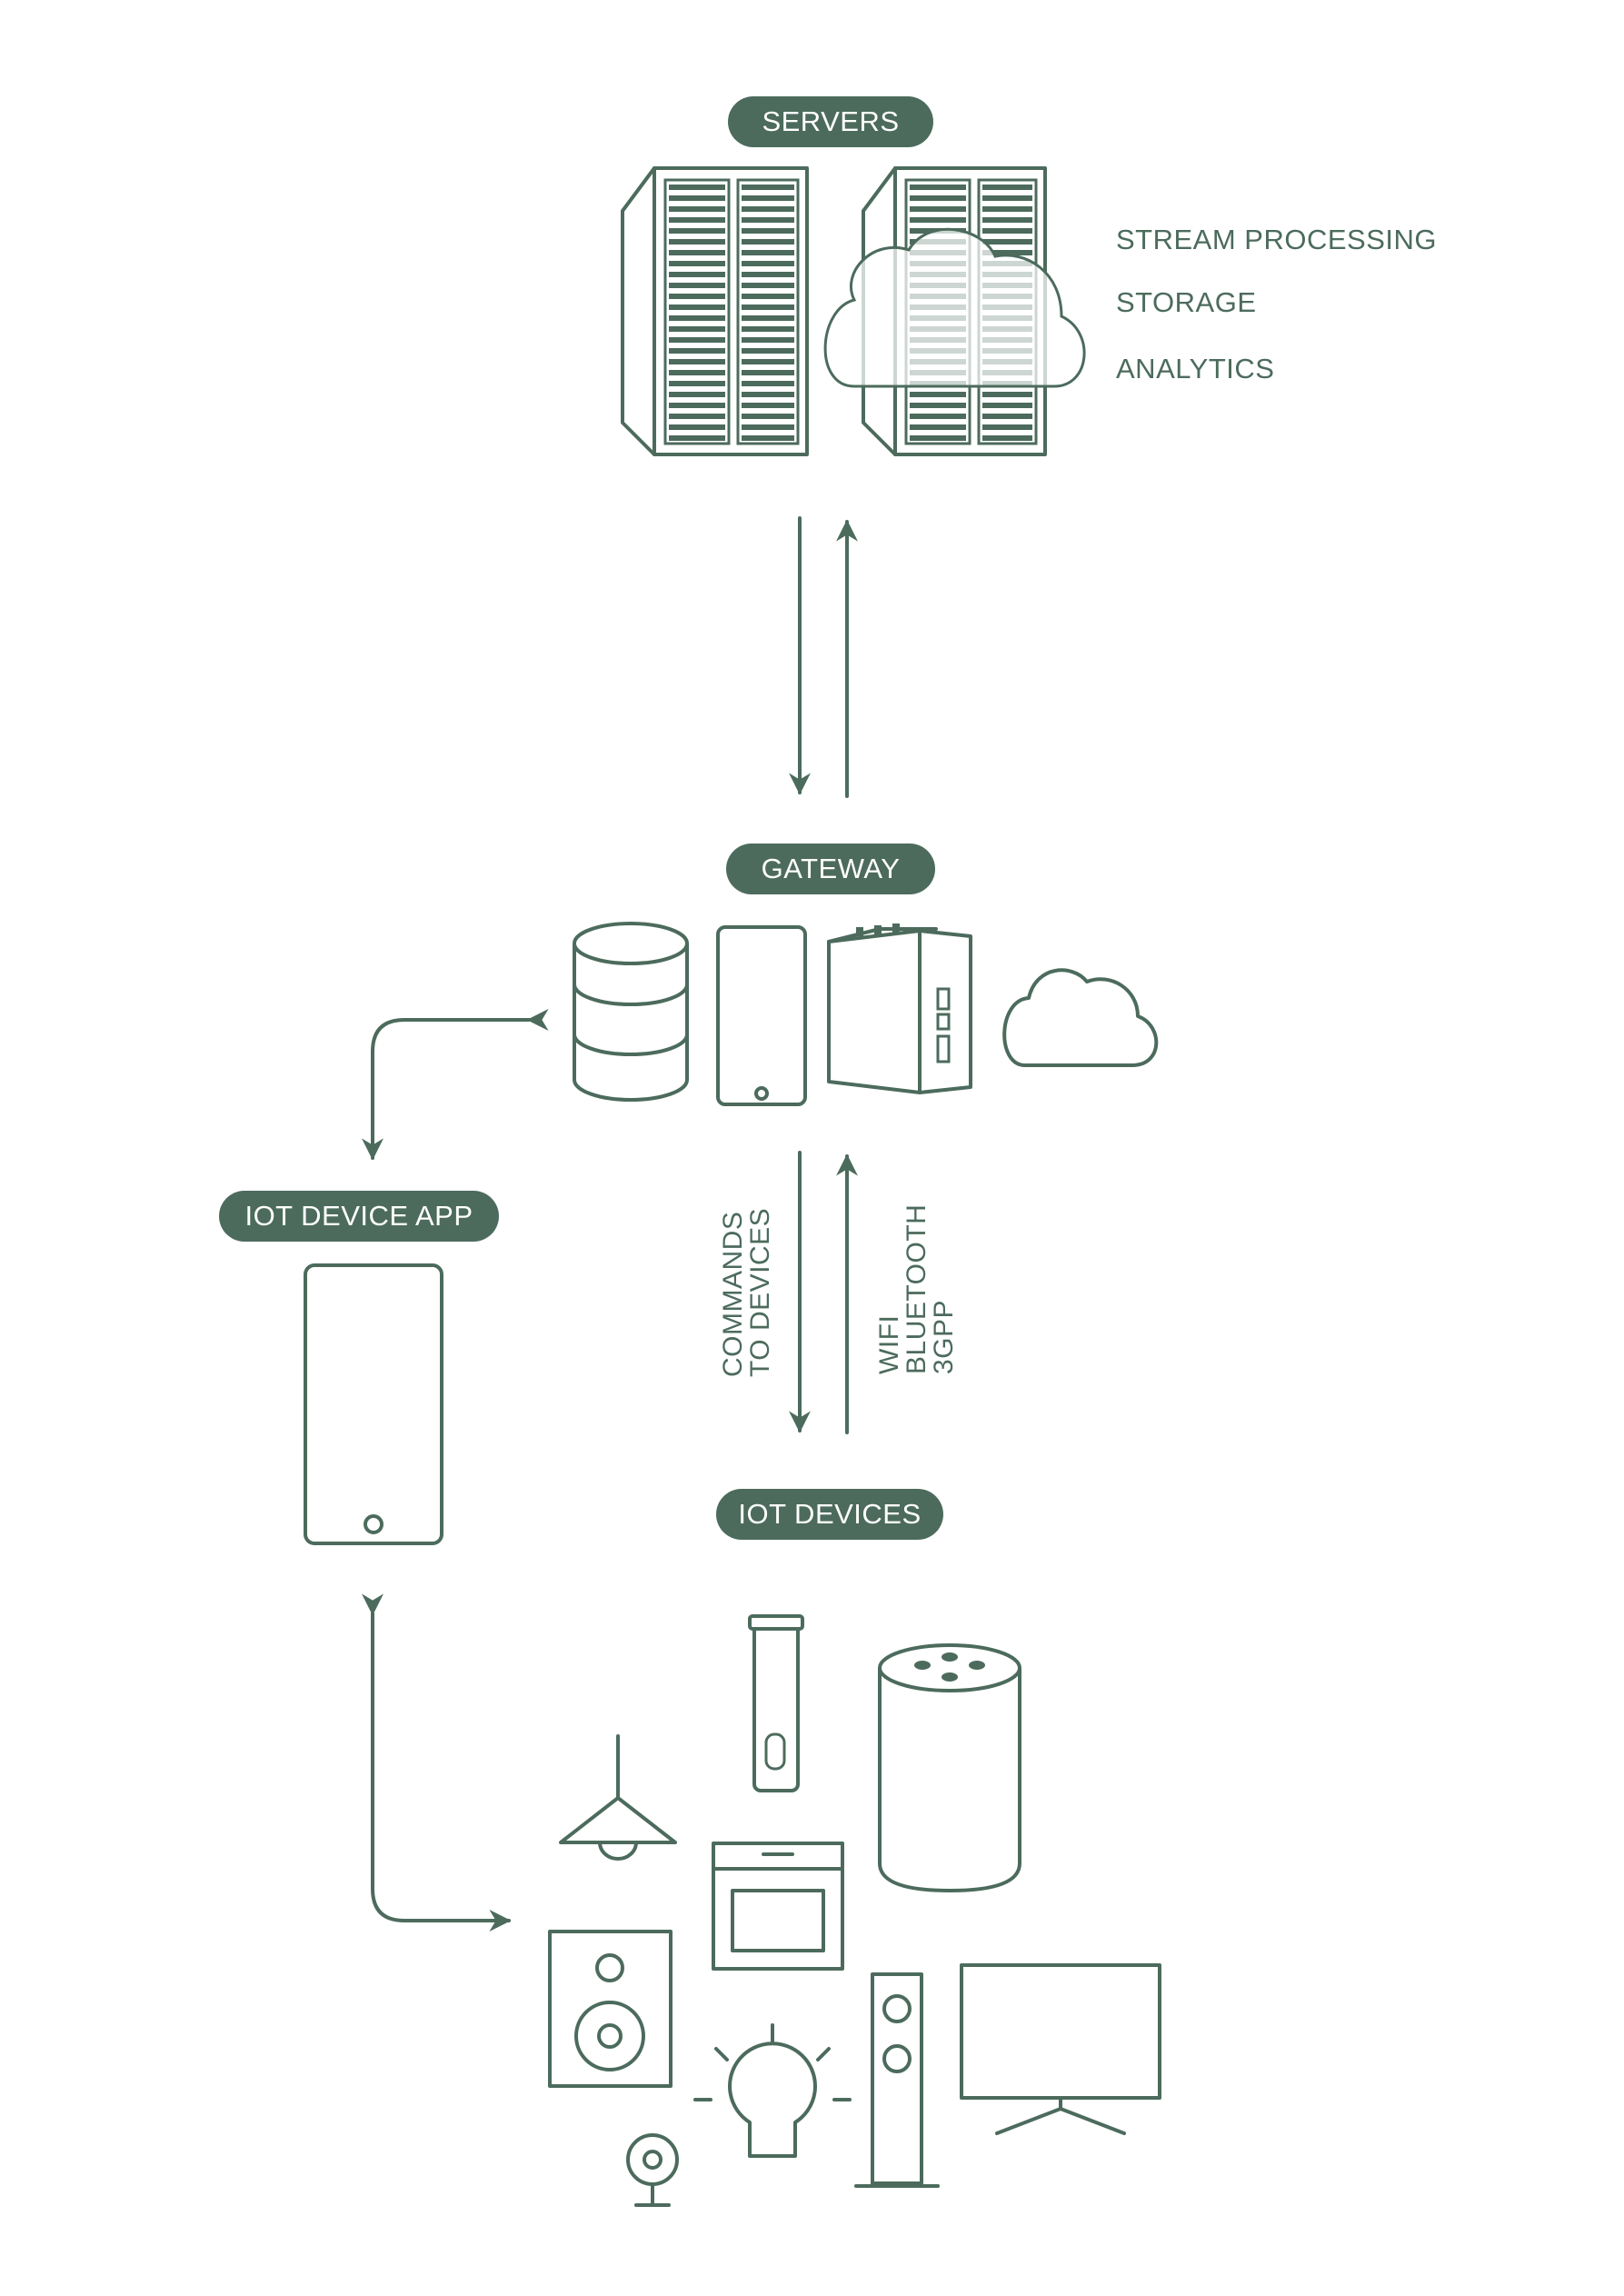  Describe the element at coordinates (830, 869) in the screenshot. I see `gateway-label: GATEWAY` at that location.